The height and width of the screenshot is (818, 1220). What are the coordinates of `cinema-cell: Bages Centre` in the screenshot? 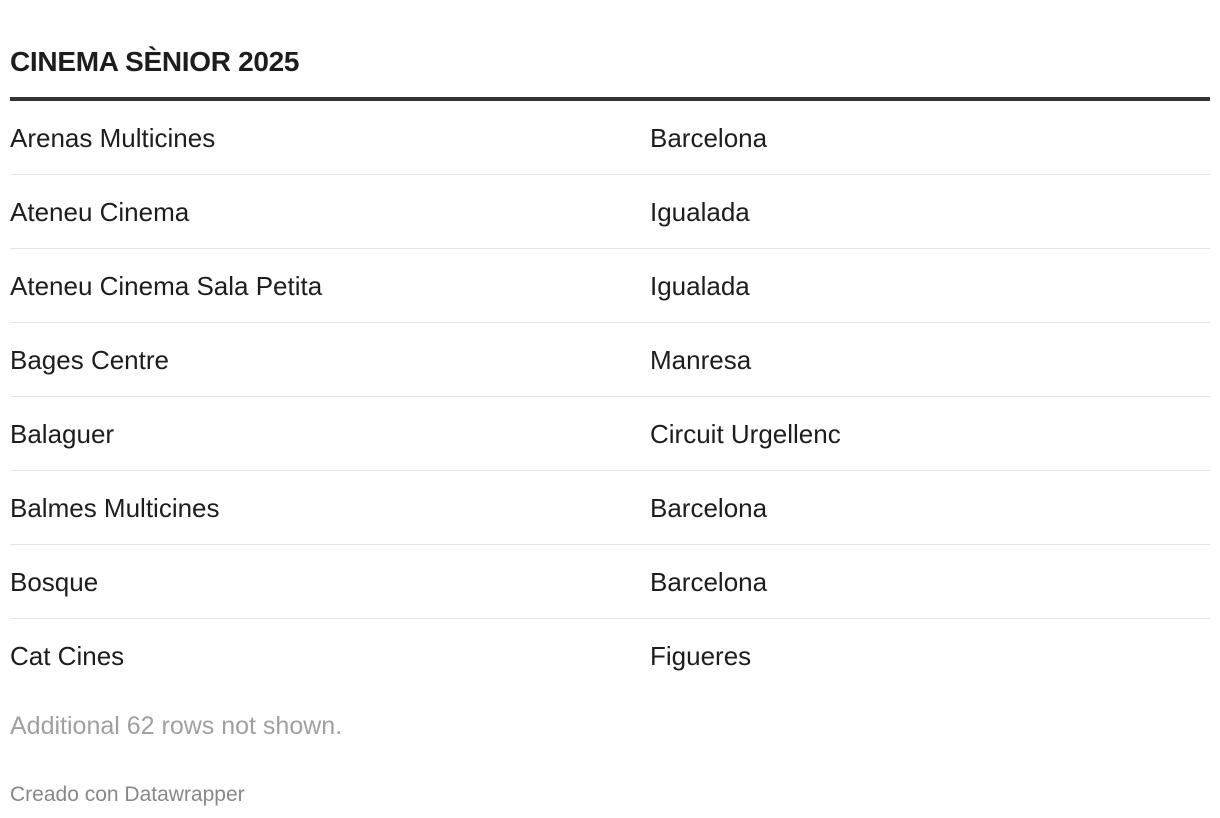 It's located at (89, 360).